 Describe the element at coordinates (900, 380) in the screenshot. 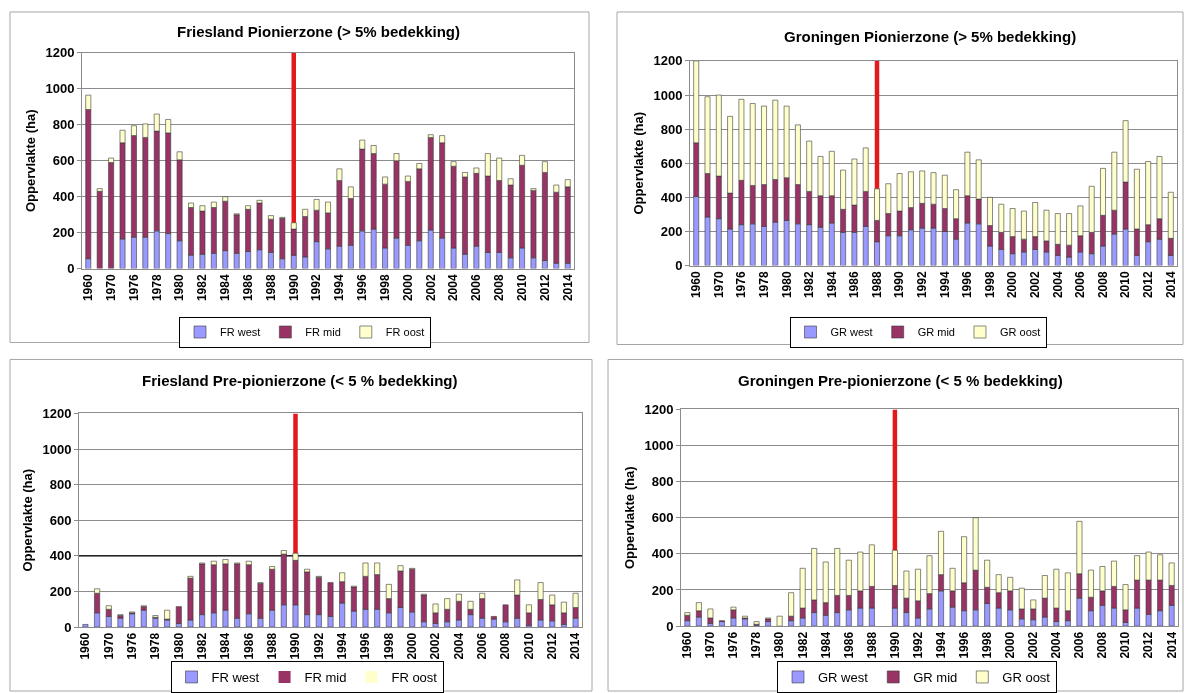

I see `chart-title: Groningen Pre-pionierzone (< 5 % bedekking)` at that location.